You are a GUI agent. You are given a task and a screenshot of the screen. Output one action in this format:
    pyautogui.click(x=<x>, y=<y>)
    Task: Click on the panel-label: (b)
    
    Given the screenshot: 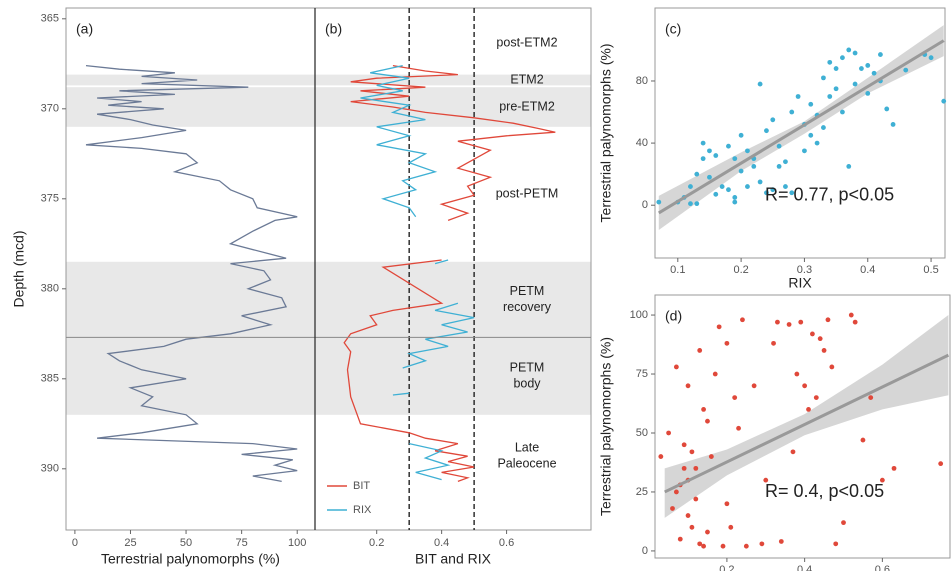 What is the action you would take?
    pyautogui.click(x=333, y=29)
    